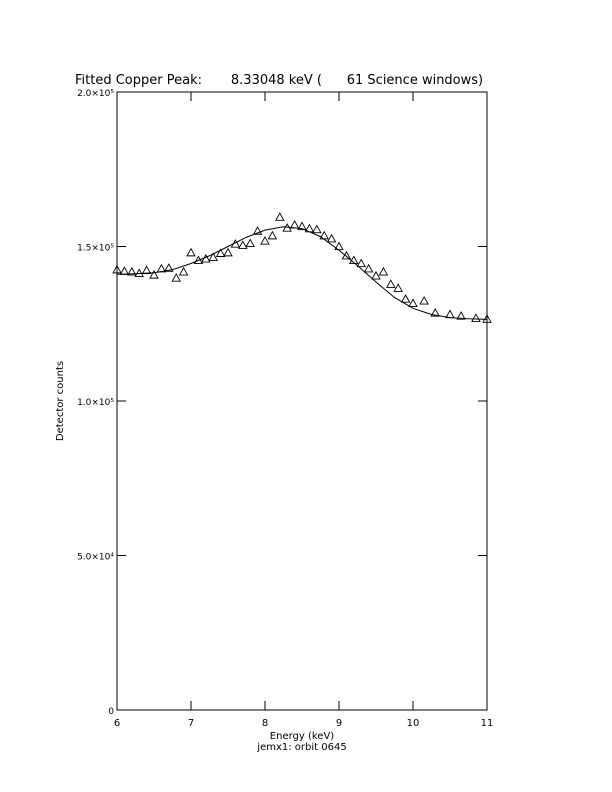  I want to click on subtitle: jemx1: orbit 0645, so click(301, 747).